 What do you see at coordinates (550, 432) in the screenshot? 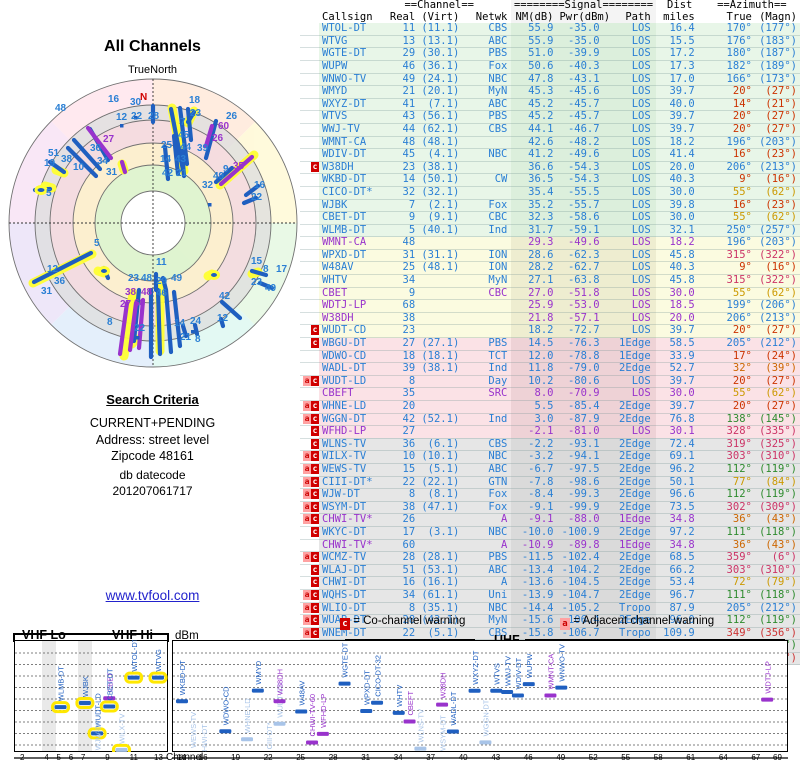
I see `table-row: c WFHD-LP 27 -2.1 -81.0 LOS 30.1 328° (335°)` at bounding box center [550, 432].